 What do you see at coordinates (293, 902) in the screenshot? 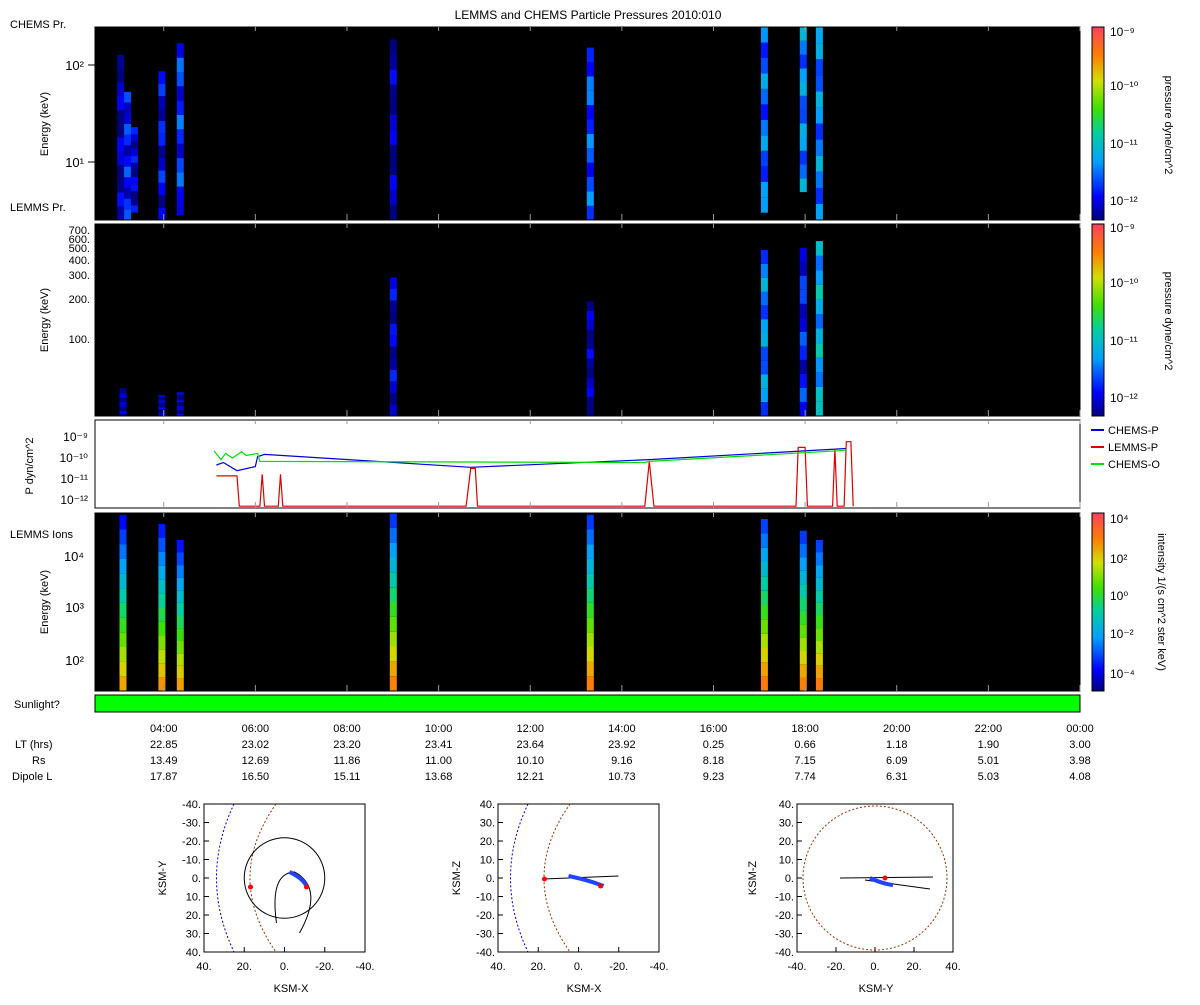
I see `orbit-path` at bounding box center [293, 902].